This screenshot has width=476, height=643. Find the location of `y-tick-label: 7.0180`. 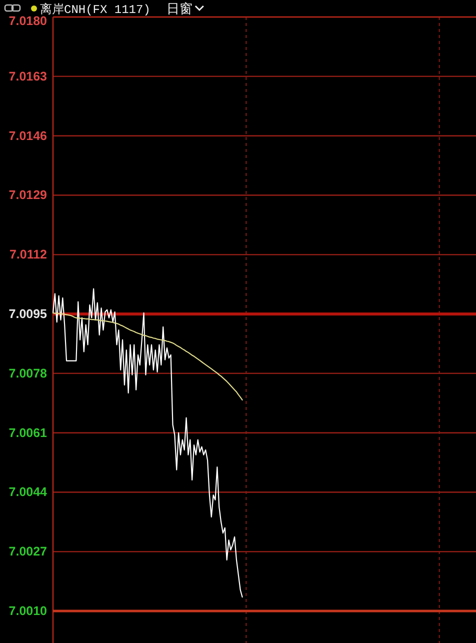

y-tick-label: 7.0180 is located at coordinates (28, 21).